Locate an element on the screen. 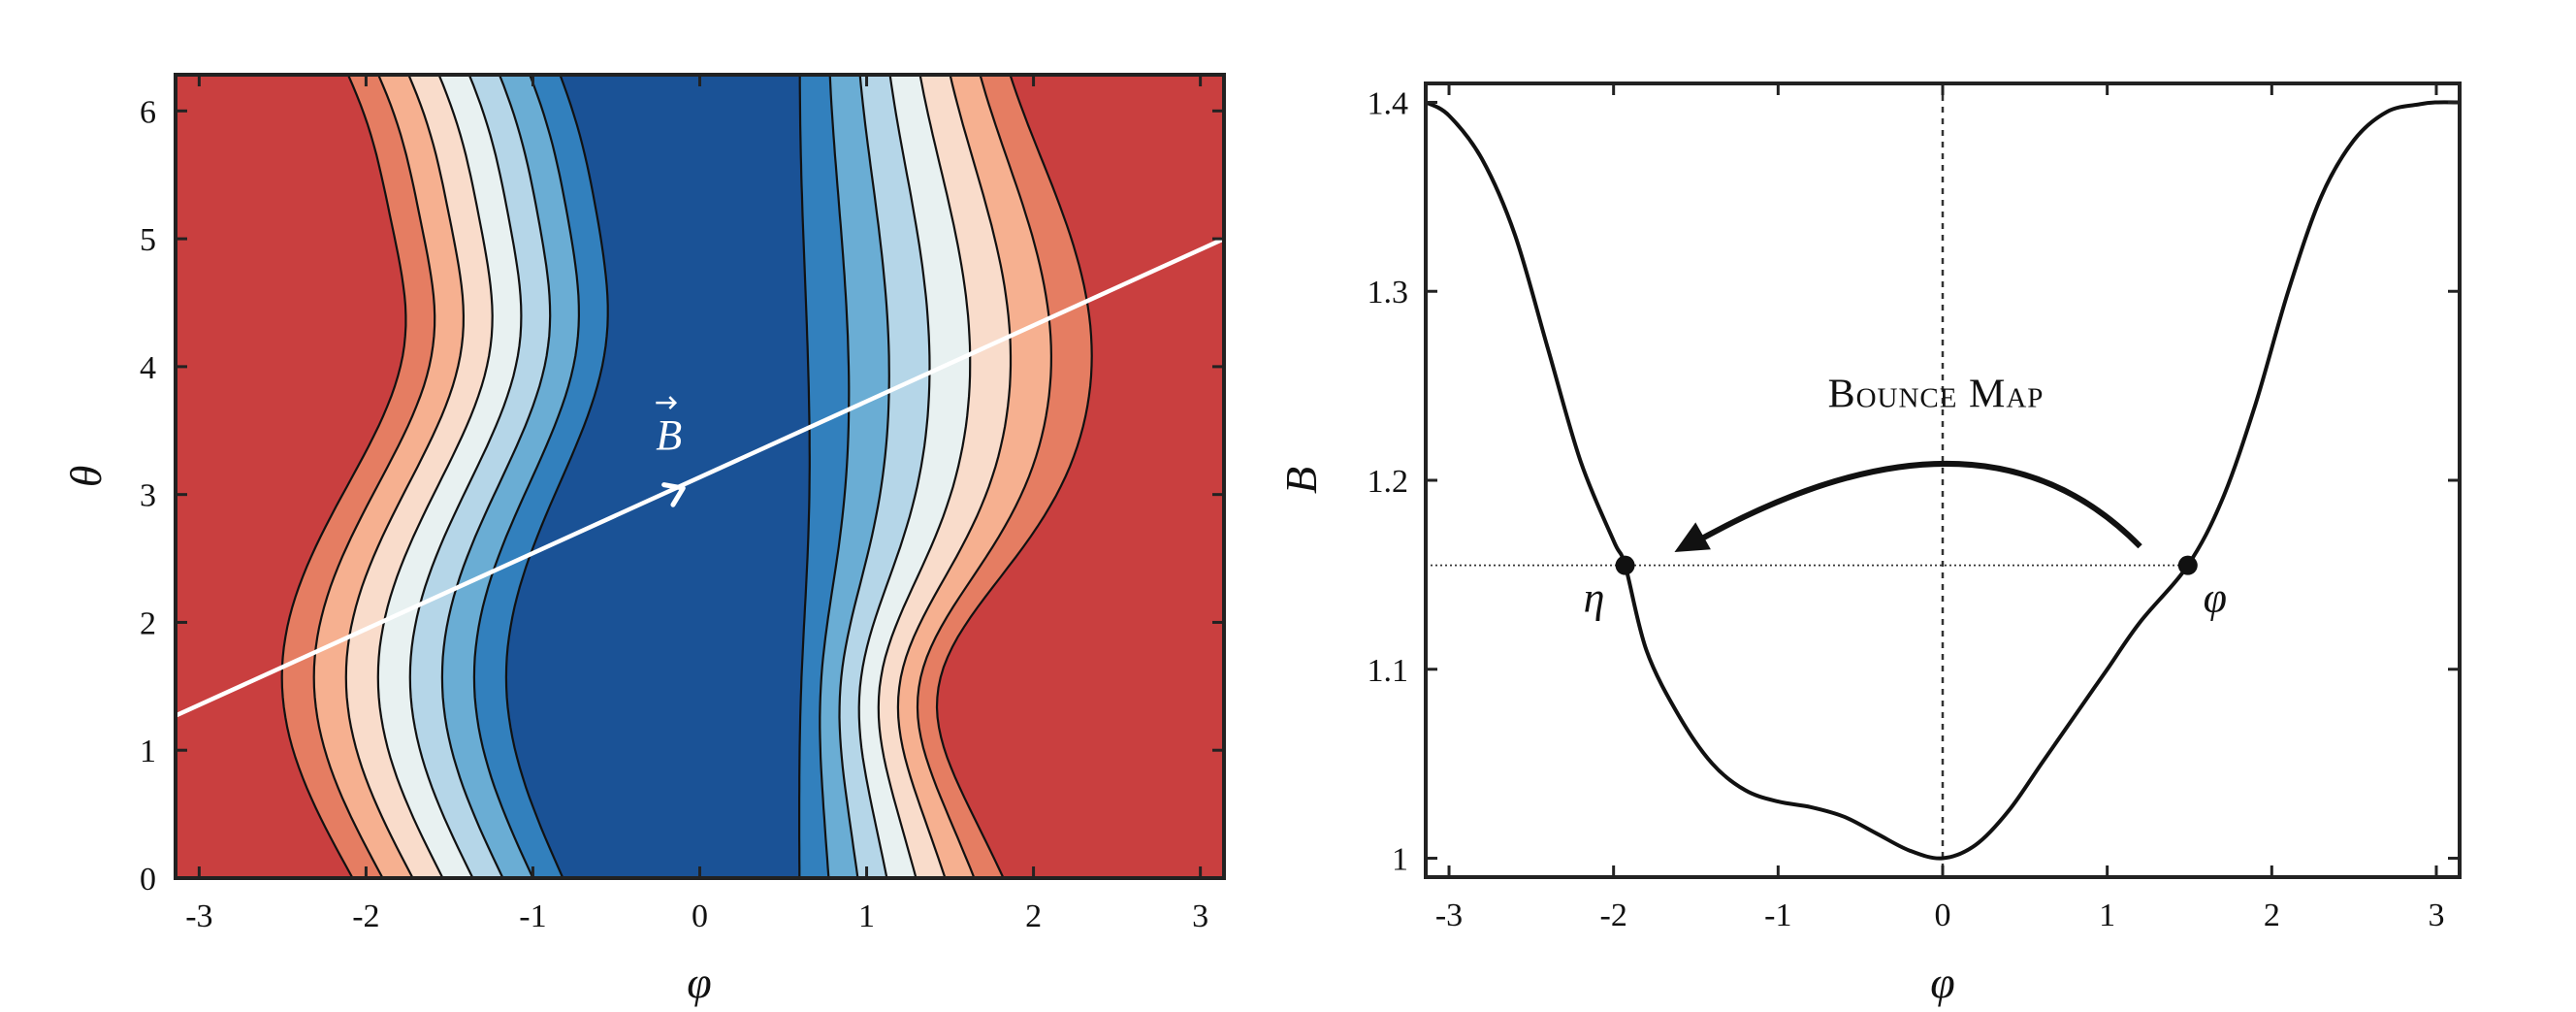 The image size is (2576, 1012). field-line-label: B⃗ is located at coordinates (685, 435).